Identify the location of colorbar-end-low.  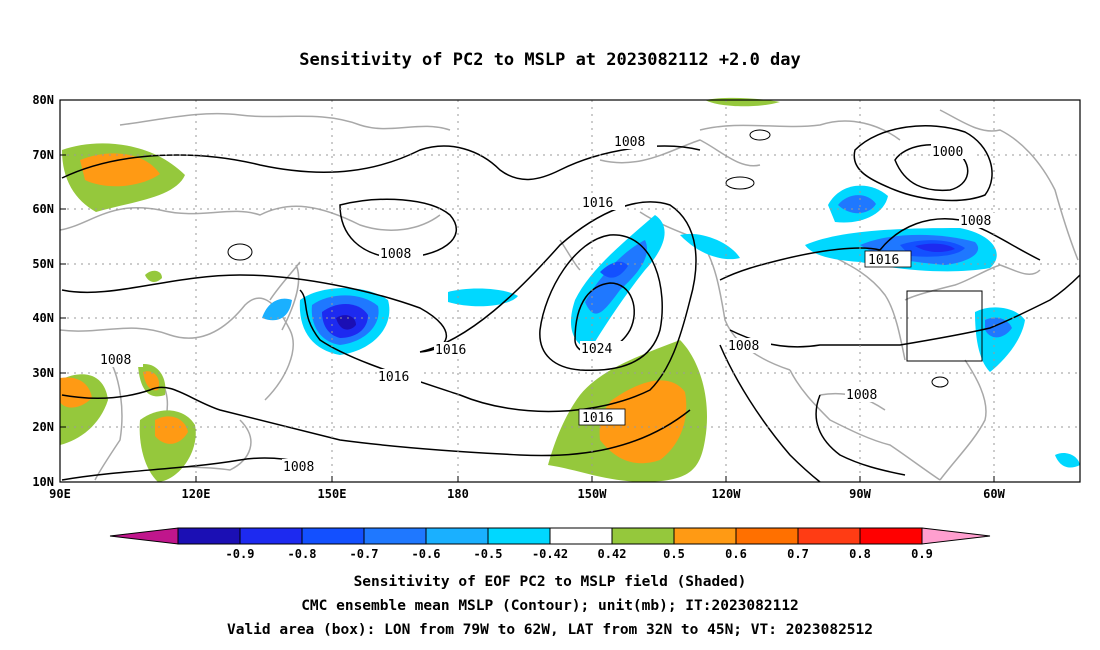
(144, 536).